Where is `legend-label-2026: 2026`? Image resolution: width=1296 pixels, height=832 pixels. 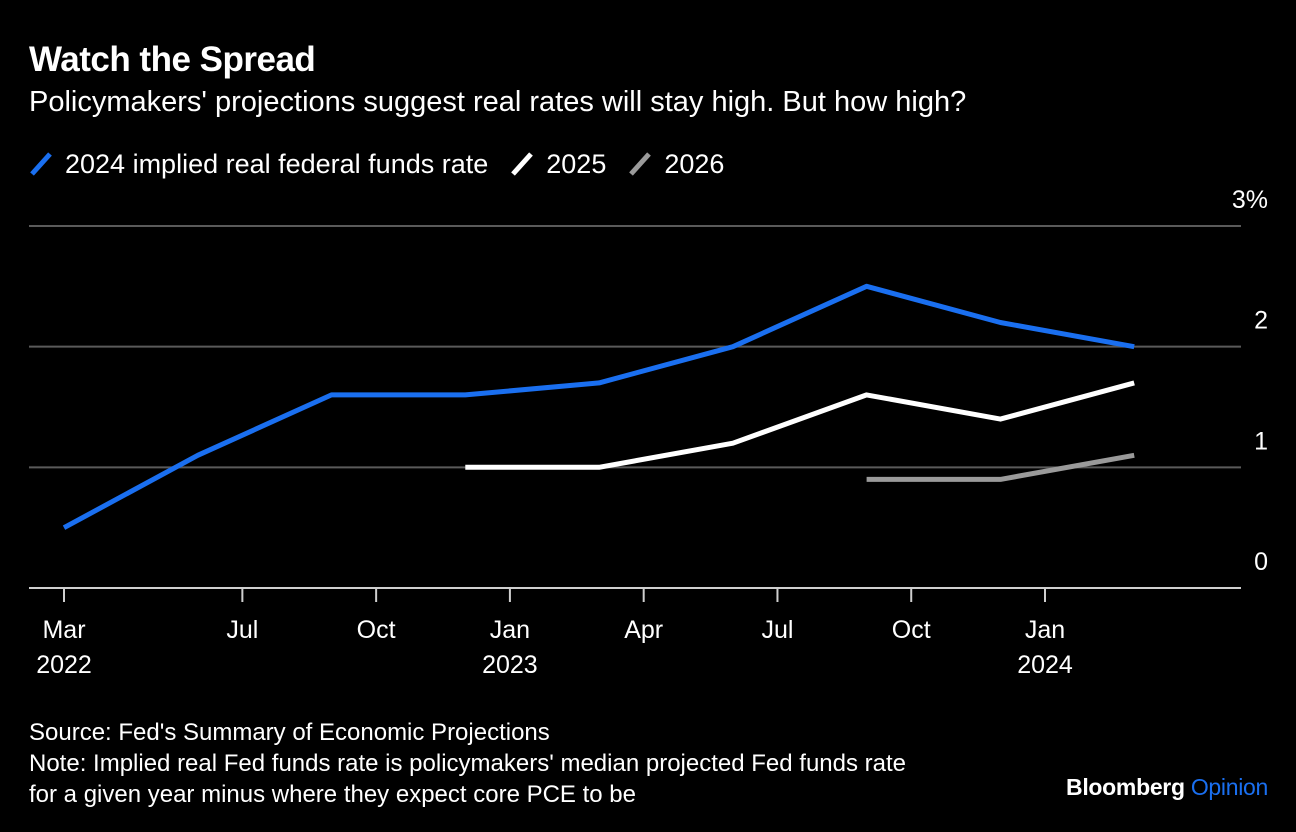
legend-label-2026: 2026 is located at coordinates (694, 163).